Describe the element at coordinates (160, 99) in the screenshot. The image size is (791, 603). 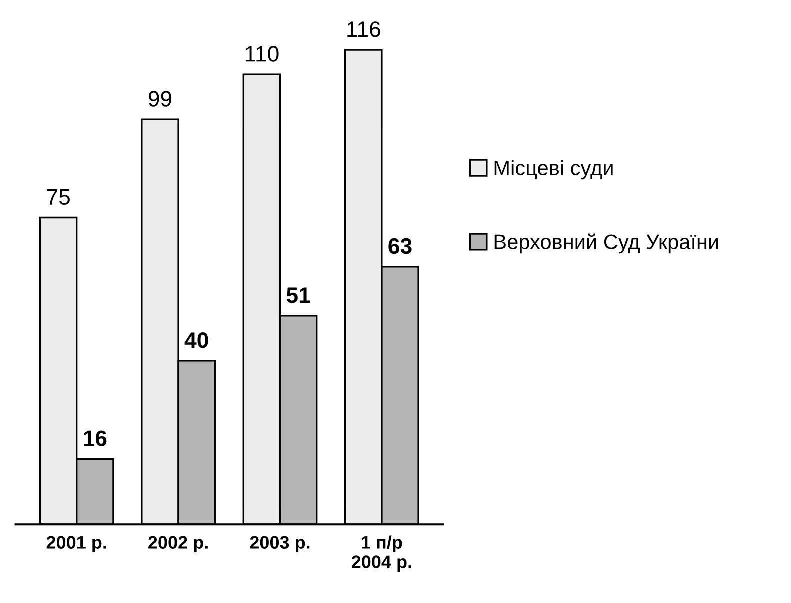
I see `data-label: 99` at that location.